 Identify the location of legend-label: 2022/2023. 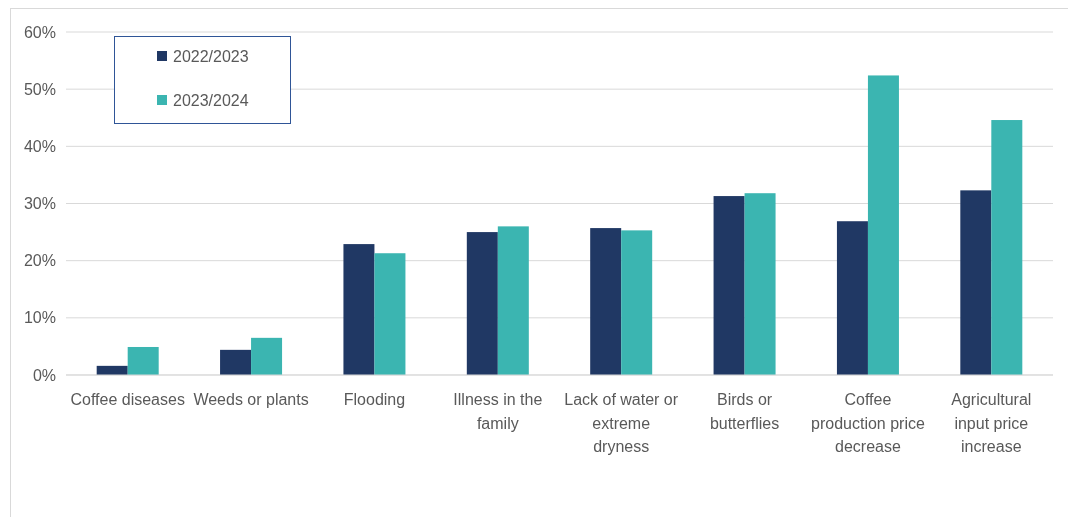
(211, 56).